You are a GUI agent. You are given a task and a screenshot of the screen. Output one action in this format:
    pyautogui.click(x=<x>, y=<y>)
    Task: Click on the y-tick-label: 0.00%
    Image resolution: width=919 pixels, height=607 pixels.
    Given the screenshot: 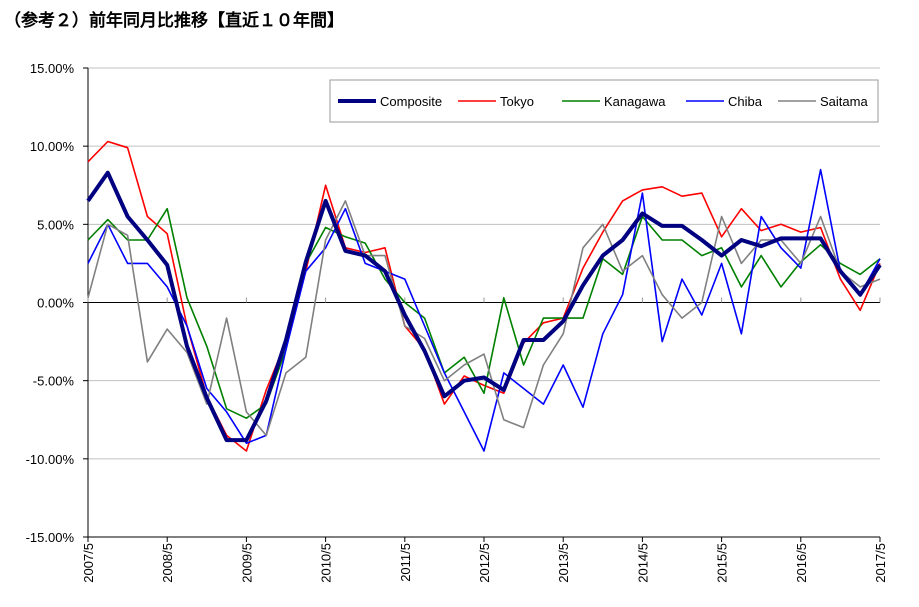 What is the action you would take?
    pyautogui.click(x=55, y=303)
    